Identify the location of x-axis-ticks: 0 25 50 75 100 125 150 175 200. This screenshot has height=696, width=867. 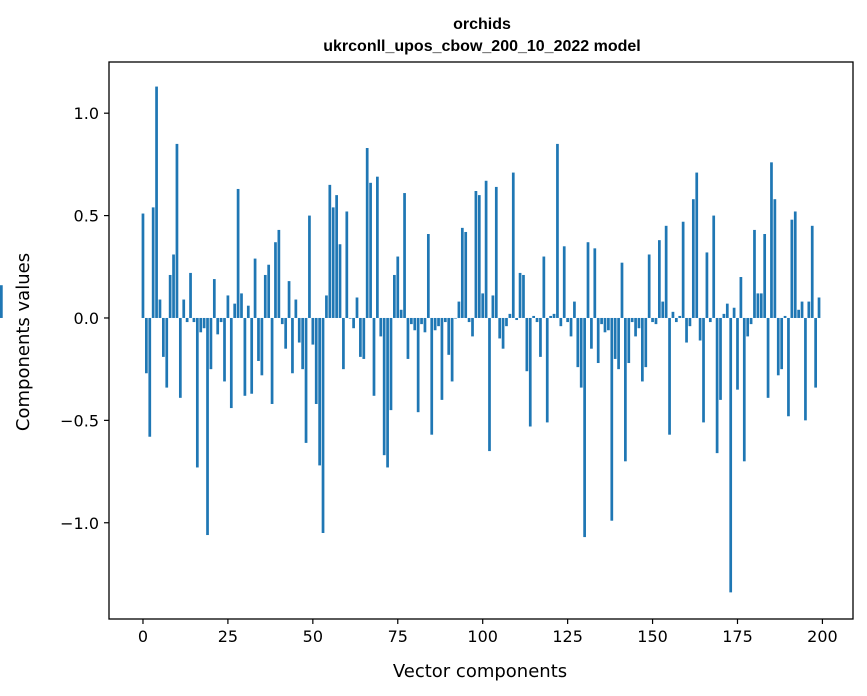
(488, 632).